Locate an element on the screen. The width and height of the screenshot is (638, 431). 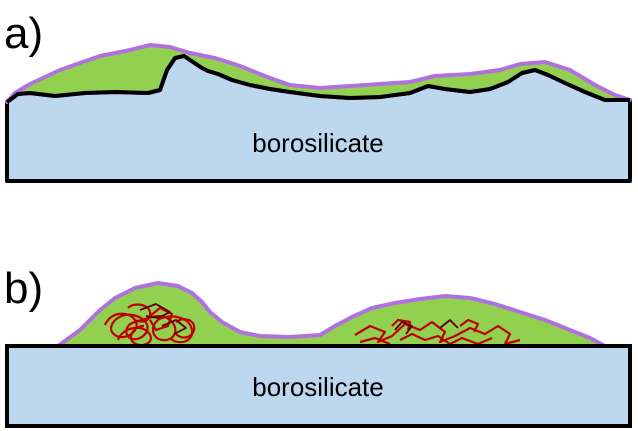
panel-b-dark-strands-right is located at coordinates (426, 327).